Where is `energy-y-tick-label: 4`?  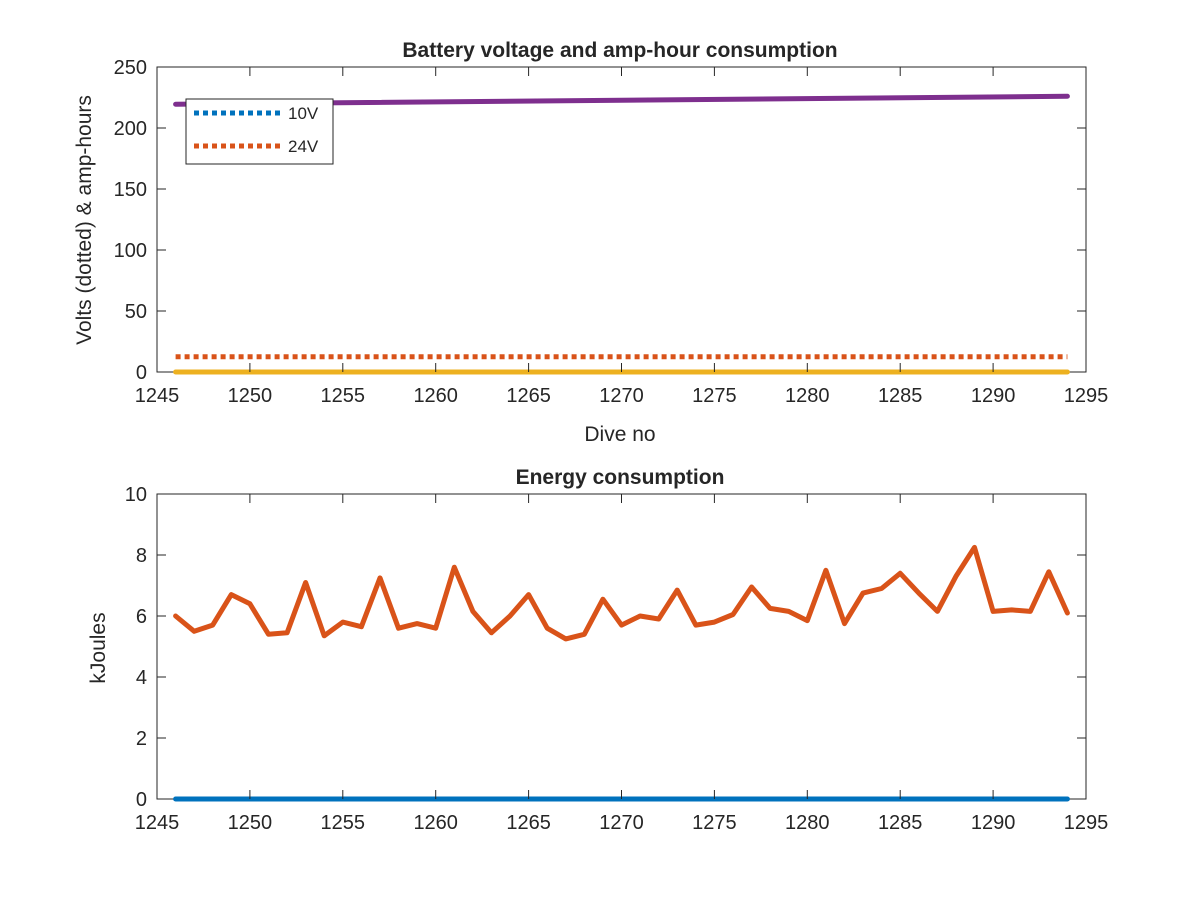
energy-y-tick-label: 4 is located at coordinates (141, 678).